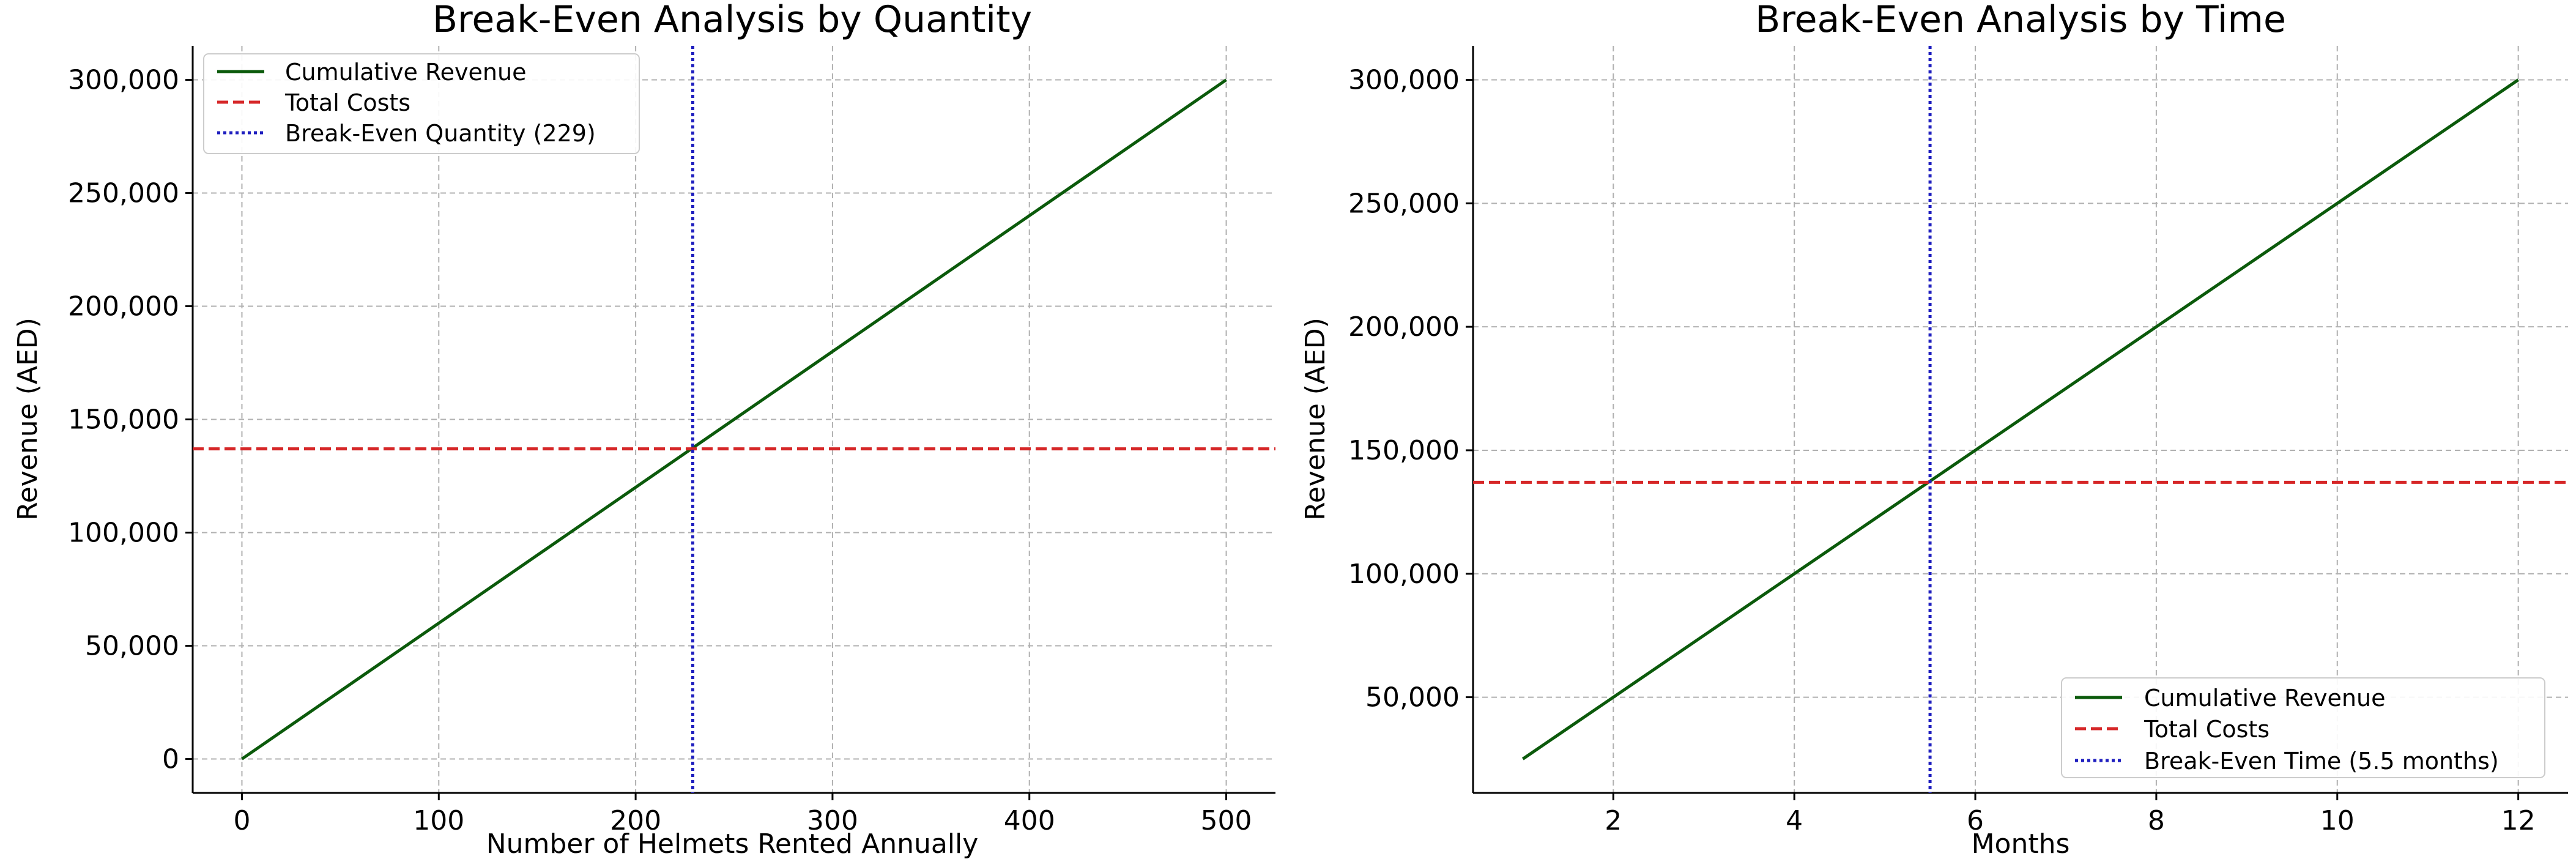 The height and width of the screenshot is (859, 2576). What do you see at coordinates (2021, 843) in the screenshot?
I see `time-x-axis-label: Months` at bounding box center [2021, 843].